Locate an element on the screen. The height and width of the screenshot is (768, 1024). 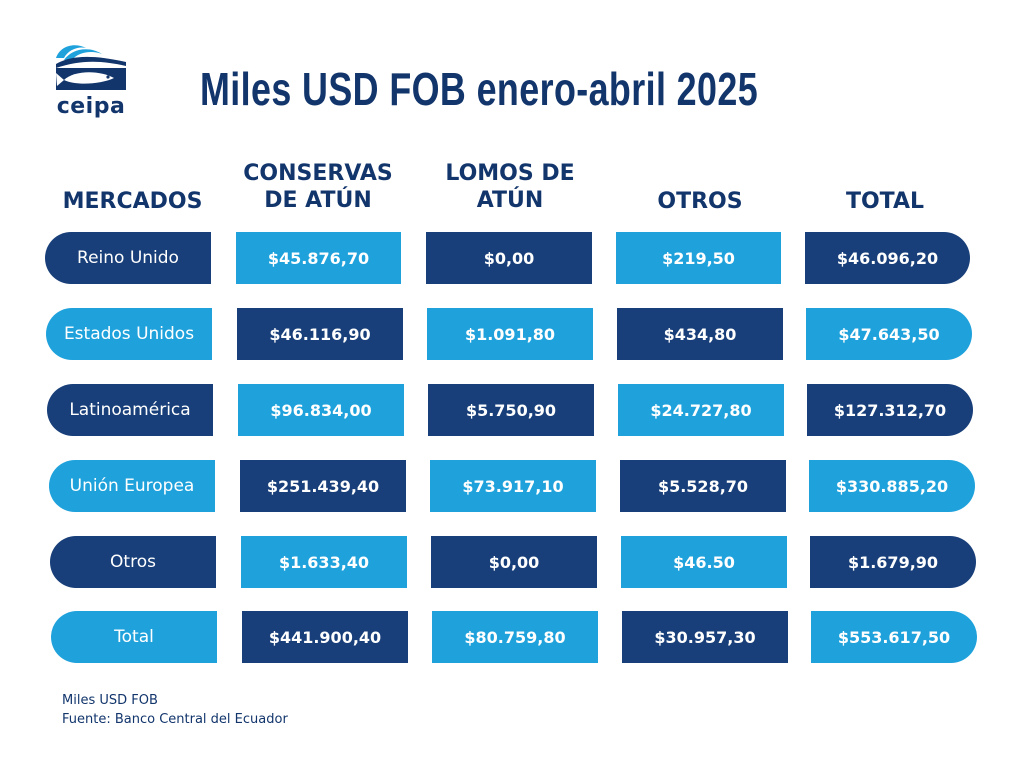
header-otros: OTROS is located at coordinates (700, 201).